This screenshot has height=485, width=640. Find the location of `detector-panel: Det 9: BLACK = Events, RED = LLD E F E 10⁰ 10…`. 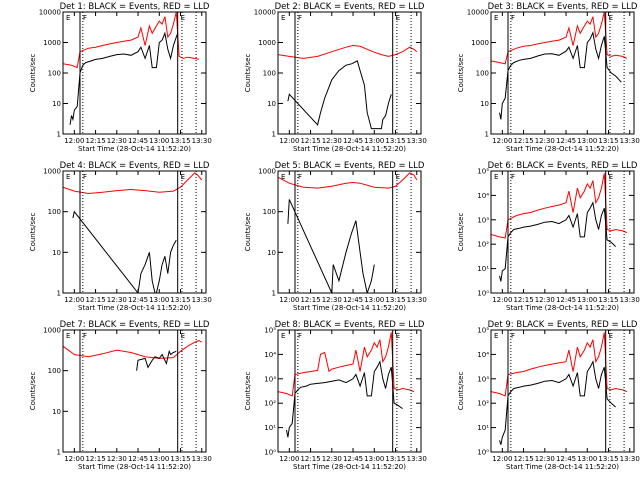

detector-panel: Det 9: BLACK = Events, RED = LLD E F E 10⁰ 10… is located at coordinates (548, 395).